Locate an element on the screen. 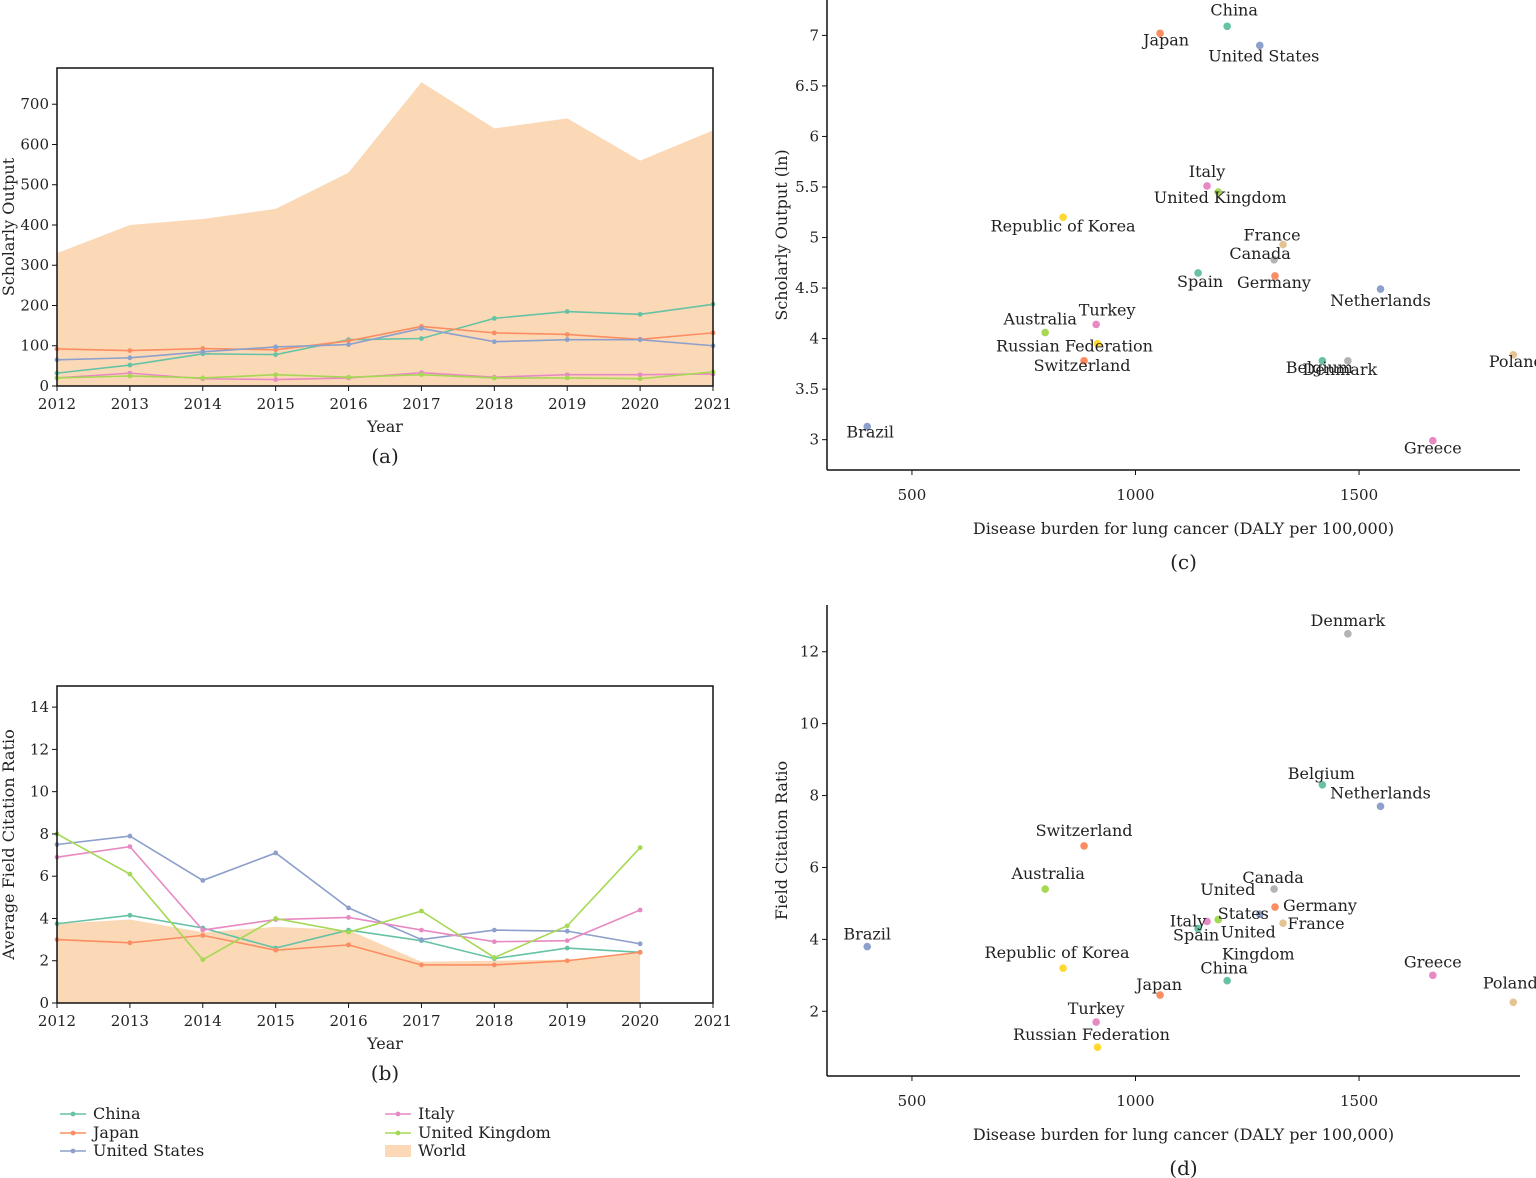  panel-label: (d) is located at coordinates (1183, 1167).